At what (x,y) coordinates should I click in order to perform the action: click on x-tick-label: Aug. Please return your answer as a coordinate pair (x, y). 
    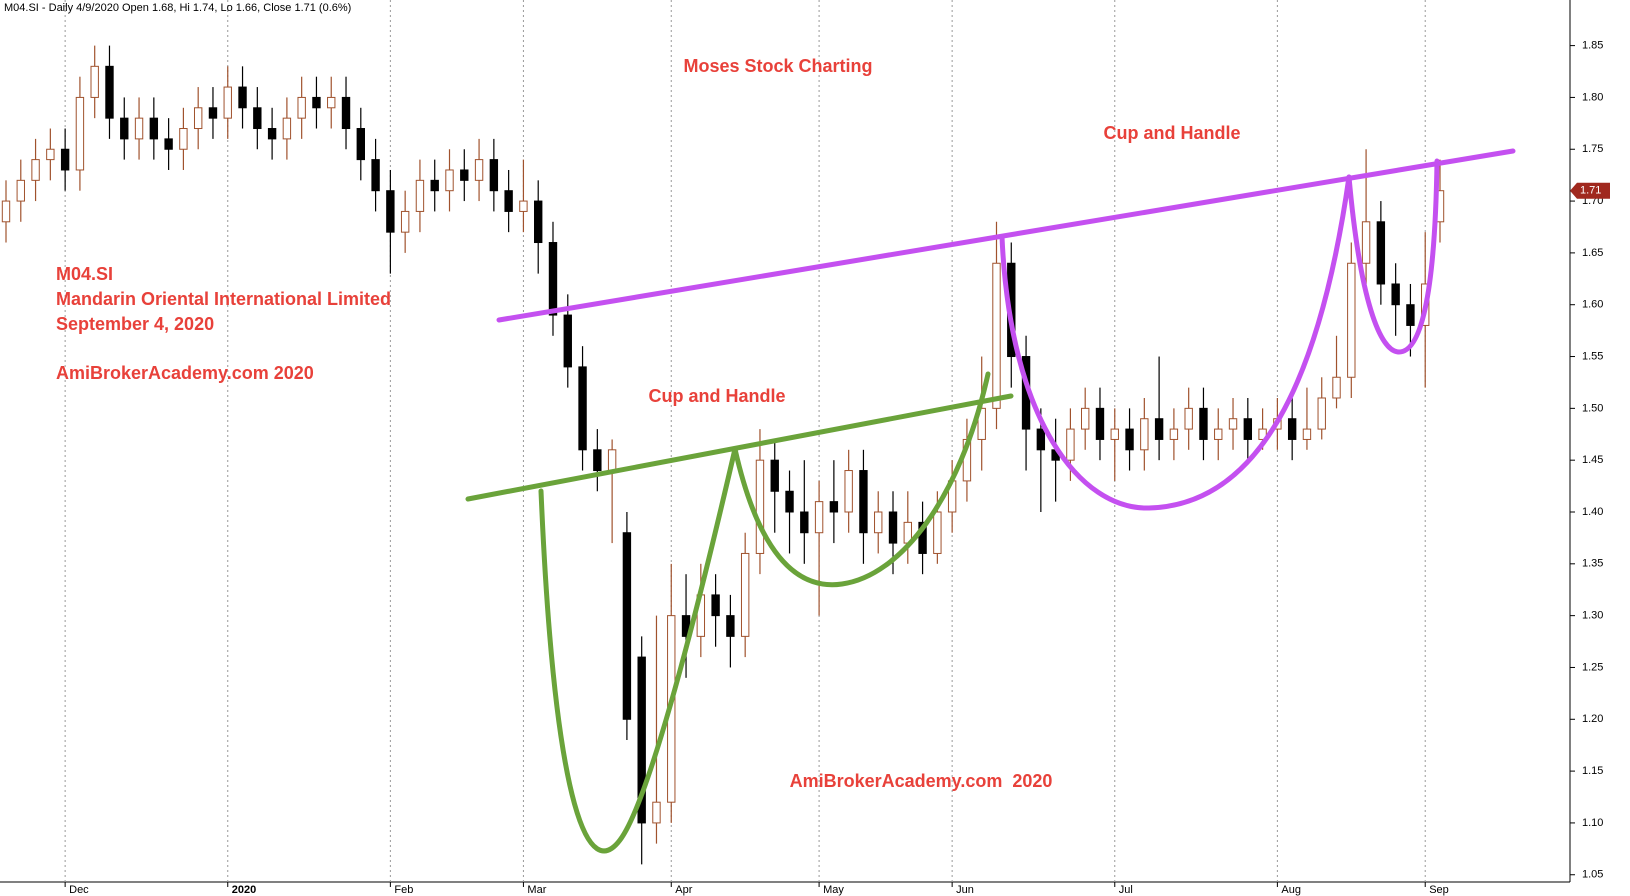
    Looking at the image, I should click on (1291, 890).